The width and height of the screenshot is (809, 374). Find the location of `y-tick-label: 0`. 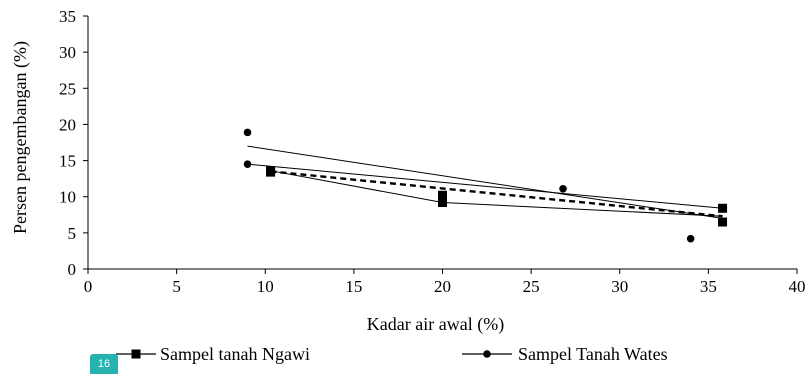

y-tick-label: 0 is located at coordinates (72, 269).